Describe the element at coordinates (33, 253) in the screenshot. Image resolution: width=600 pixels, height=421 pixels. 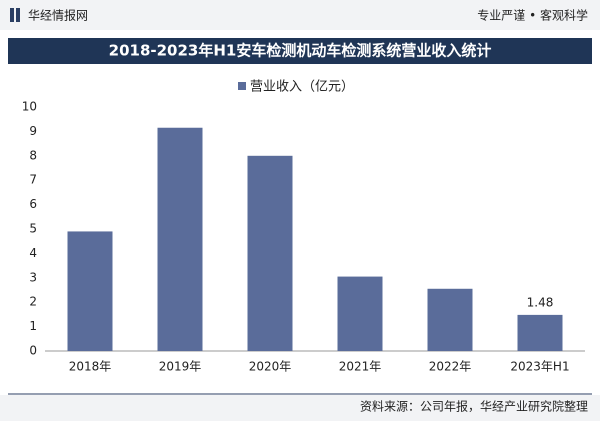
I see `y-tick-label: 4` at that location.